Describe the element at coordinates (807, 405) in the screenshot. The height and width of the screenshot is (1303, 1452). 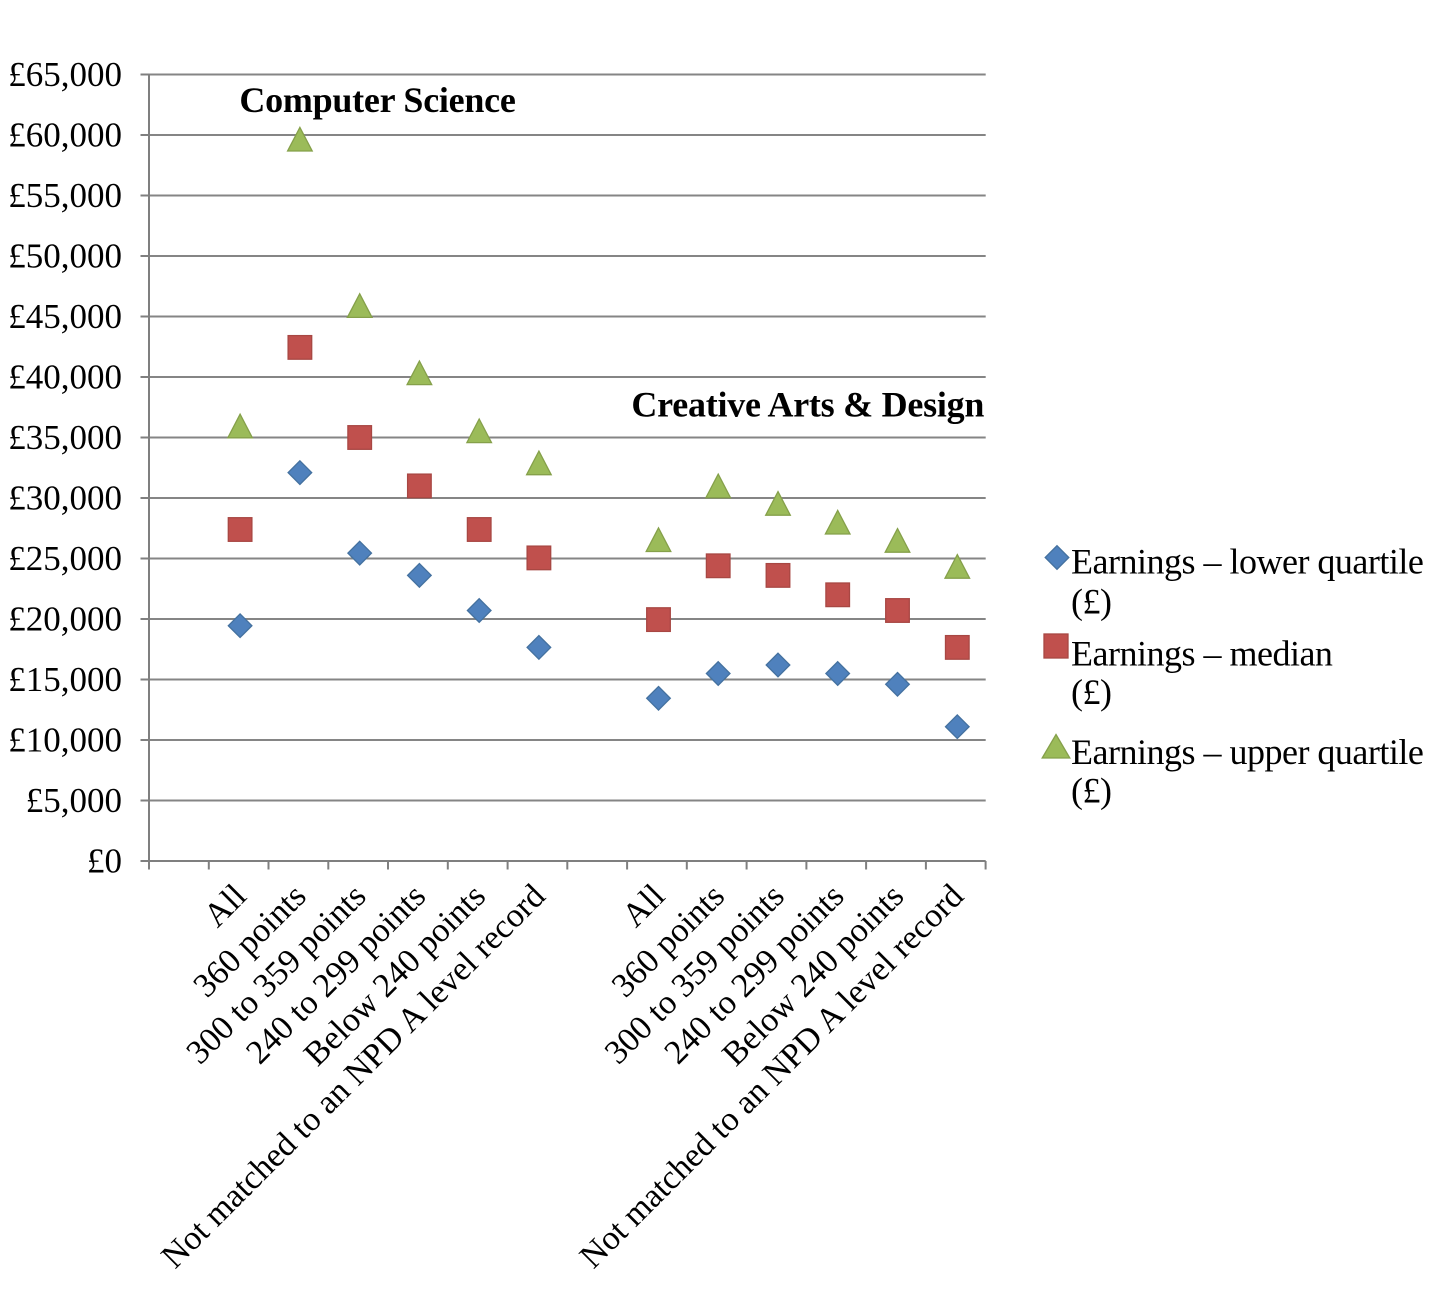
I see `svg-text: Creative Arts & Design` at that location.